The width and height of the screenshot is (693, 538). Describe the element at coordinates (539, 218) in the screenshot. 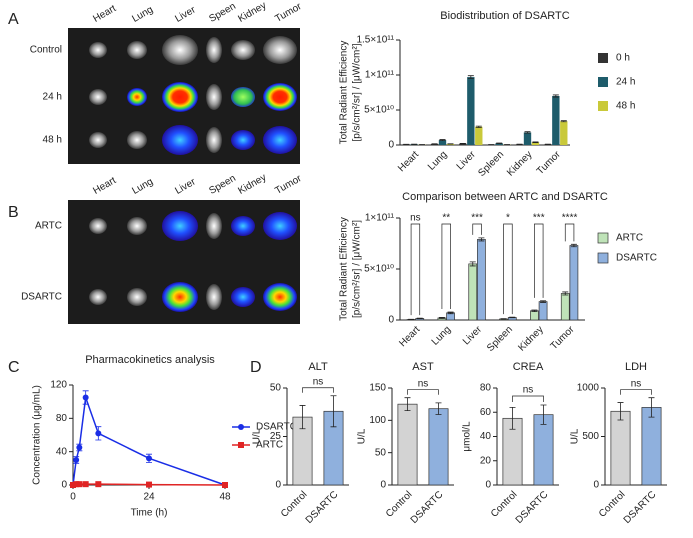

I see `significance-label: ***` at that location.